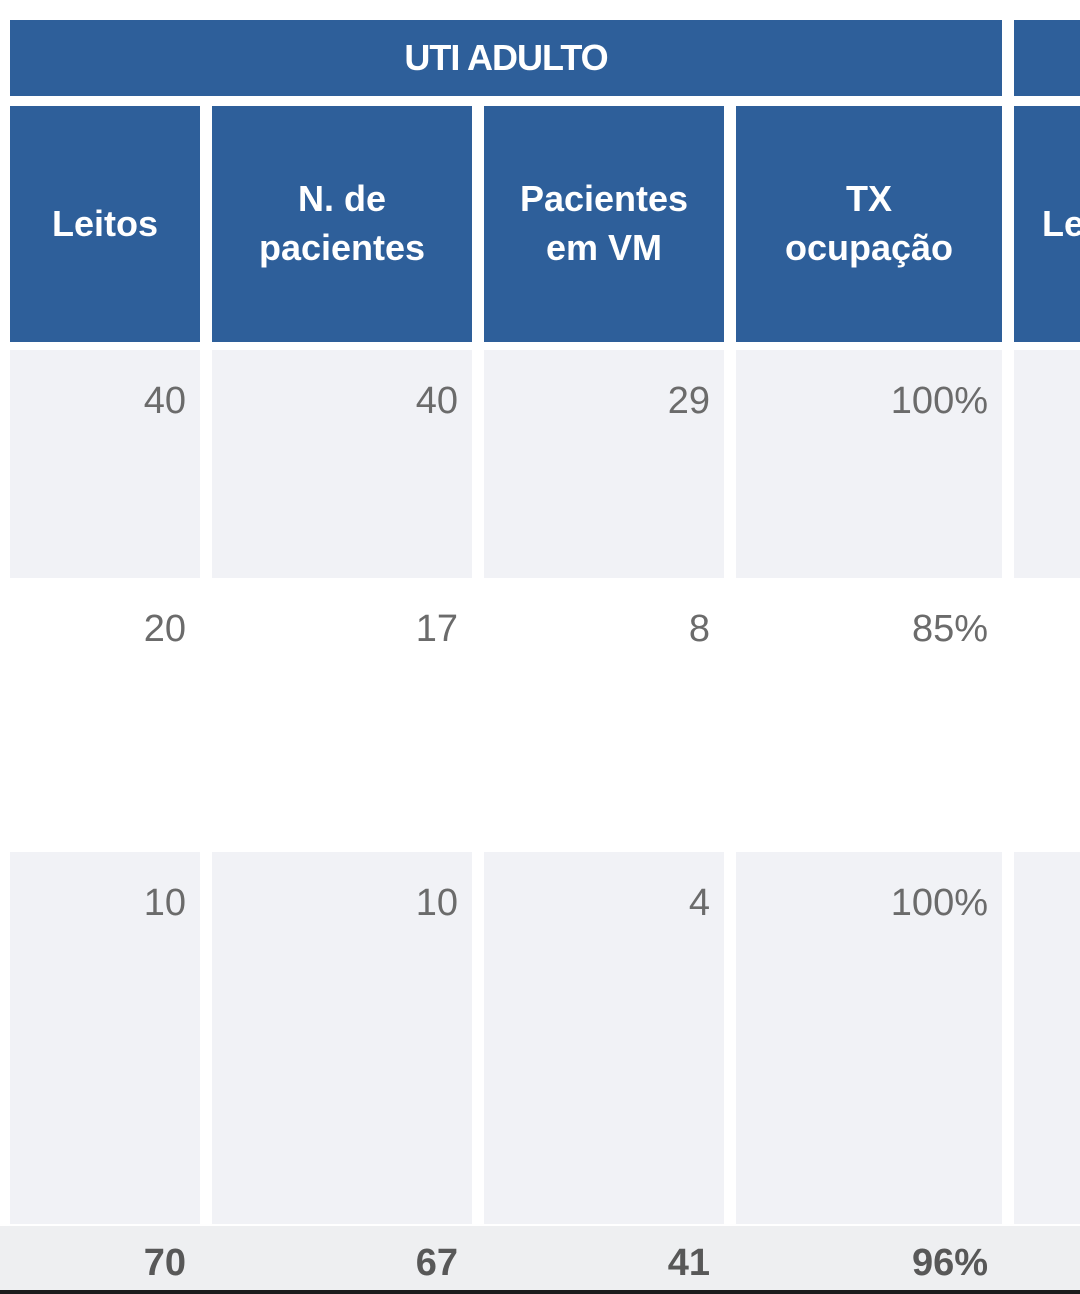  I want to click on column-header-n-pacientes: N. de pacientes, so click(342, 224).